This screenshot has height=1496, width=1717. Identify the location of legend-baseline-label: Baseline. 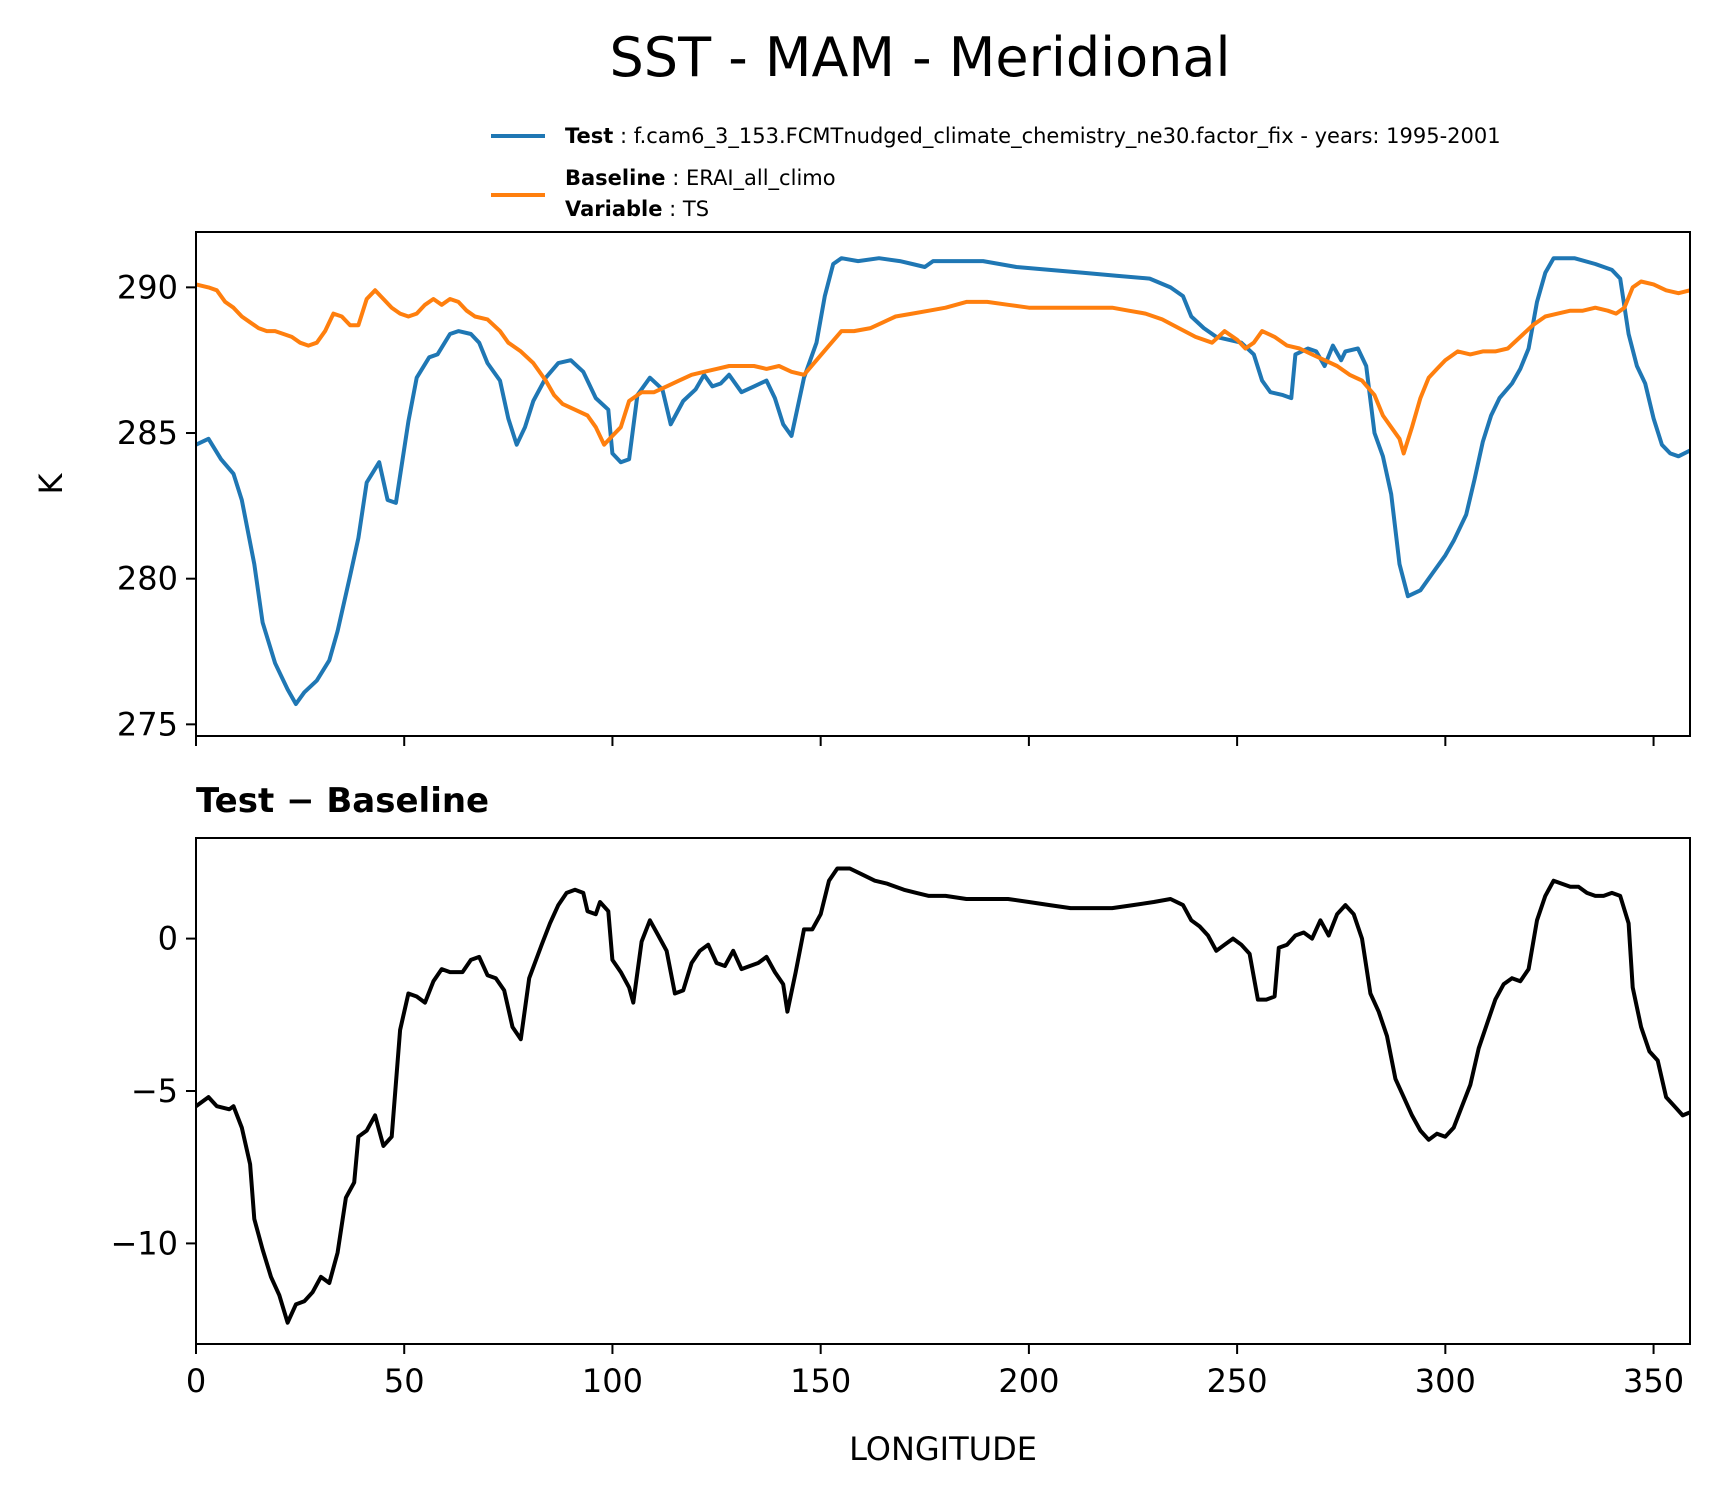
(615, 178).